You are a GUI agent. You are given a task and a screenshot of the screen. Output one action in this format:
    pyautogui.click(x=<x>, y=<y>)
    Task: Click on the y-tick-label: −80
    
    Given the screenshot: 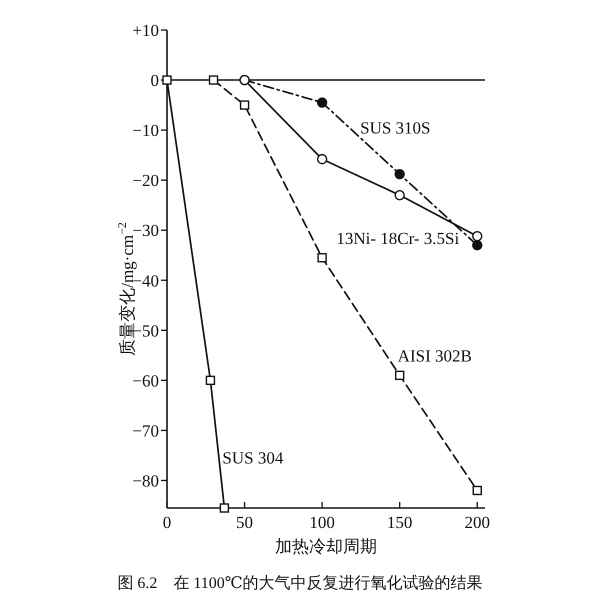 What is the action you would take?
    pyautogui.click(x=145, y=480)
    